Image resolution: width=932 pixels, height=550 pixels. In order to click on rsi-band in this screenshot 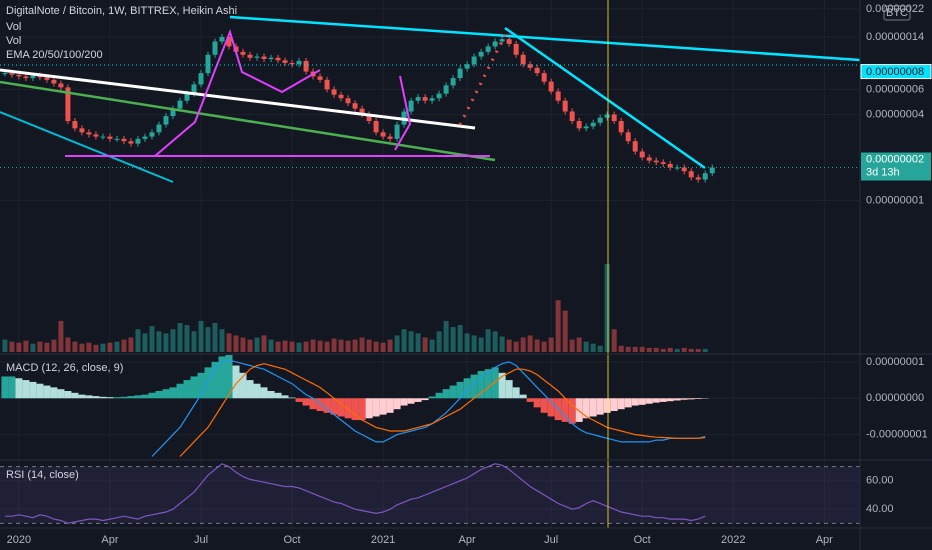, I will do `click(430, 495)`.